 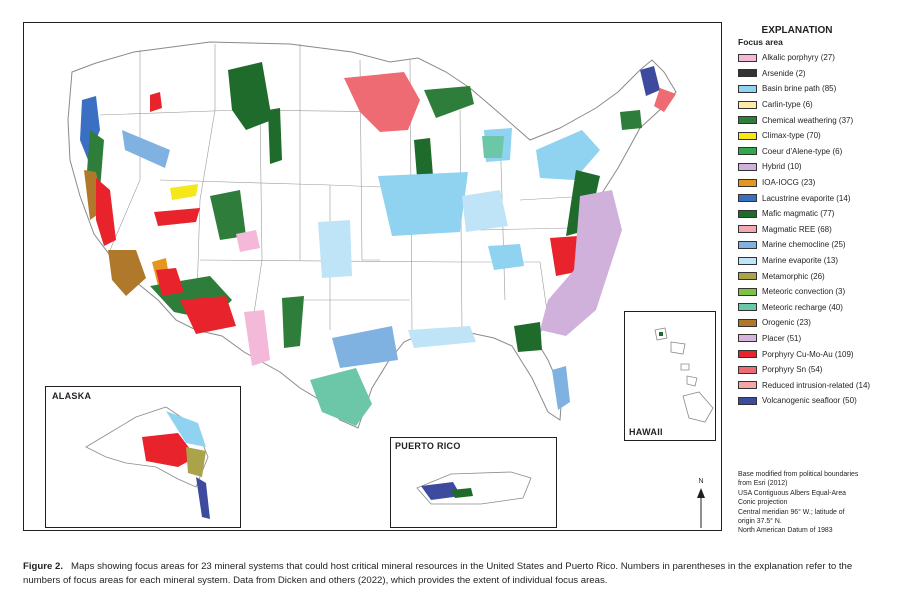 I want to click on basemap-note-line: Central meridian 96° W.; latitude of, so click(x=791, y=512).